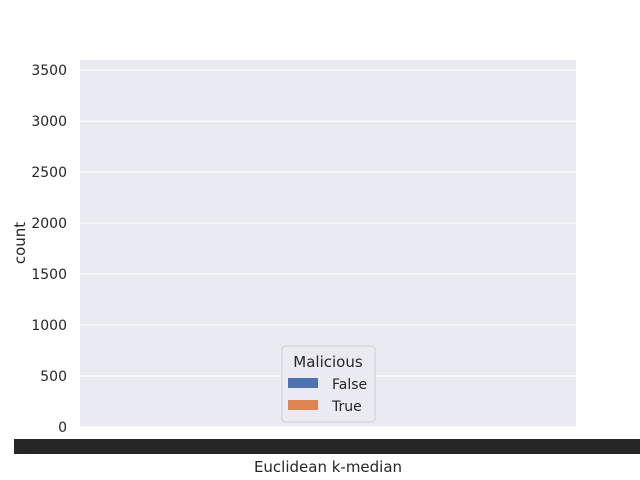 The width and height of the screenshot is (640, 480). I want to click on y-tick-label: 3000, so click(49, 122).